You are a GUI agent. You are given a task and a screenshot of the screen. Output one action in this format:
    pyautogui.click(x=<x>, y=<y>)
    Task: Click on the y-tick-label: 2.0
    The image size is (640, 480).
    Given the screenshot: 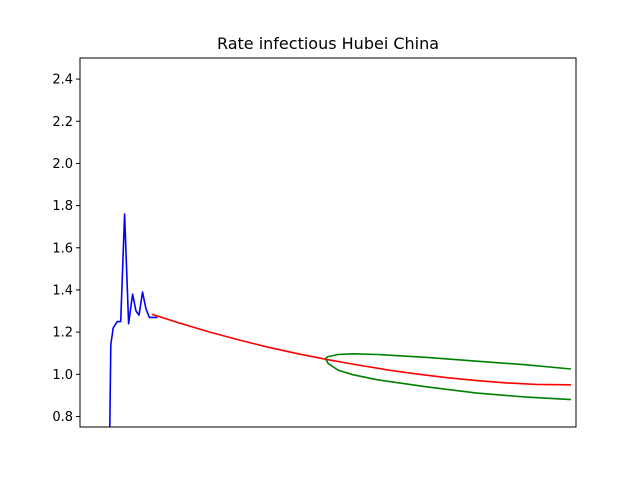 What is the action you would take?
    pyautogui.click(x=62, y=164)
    